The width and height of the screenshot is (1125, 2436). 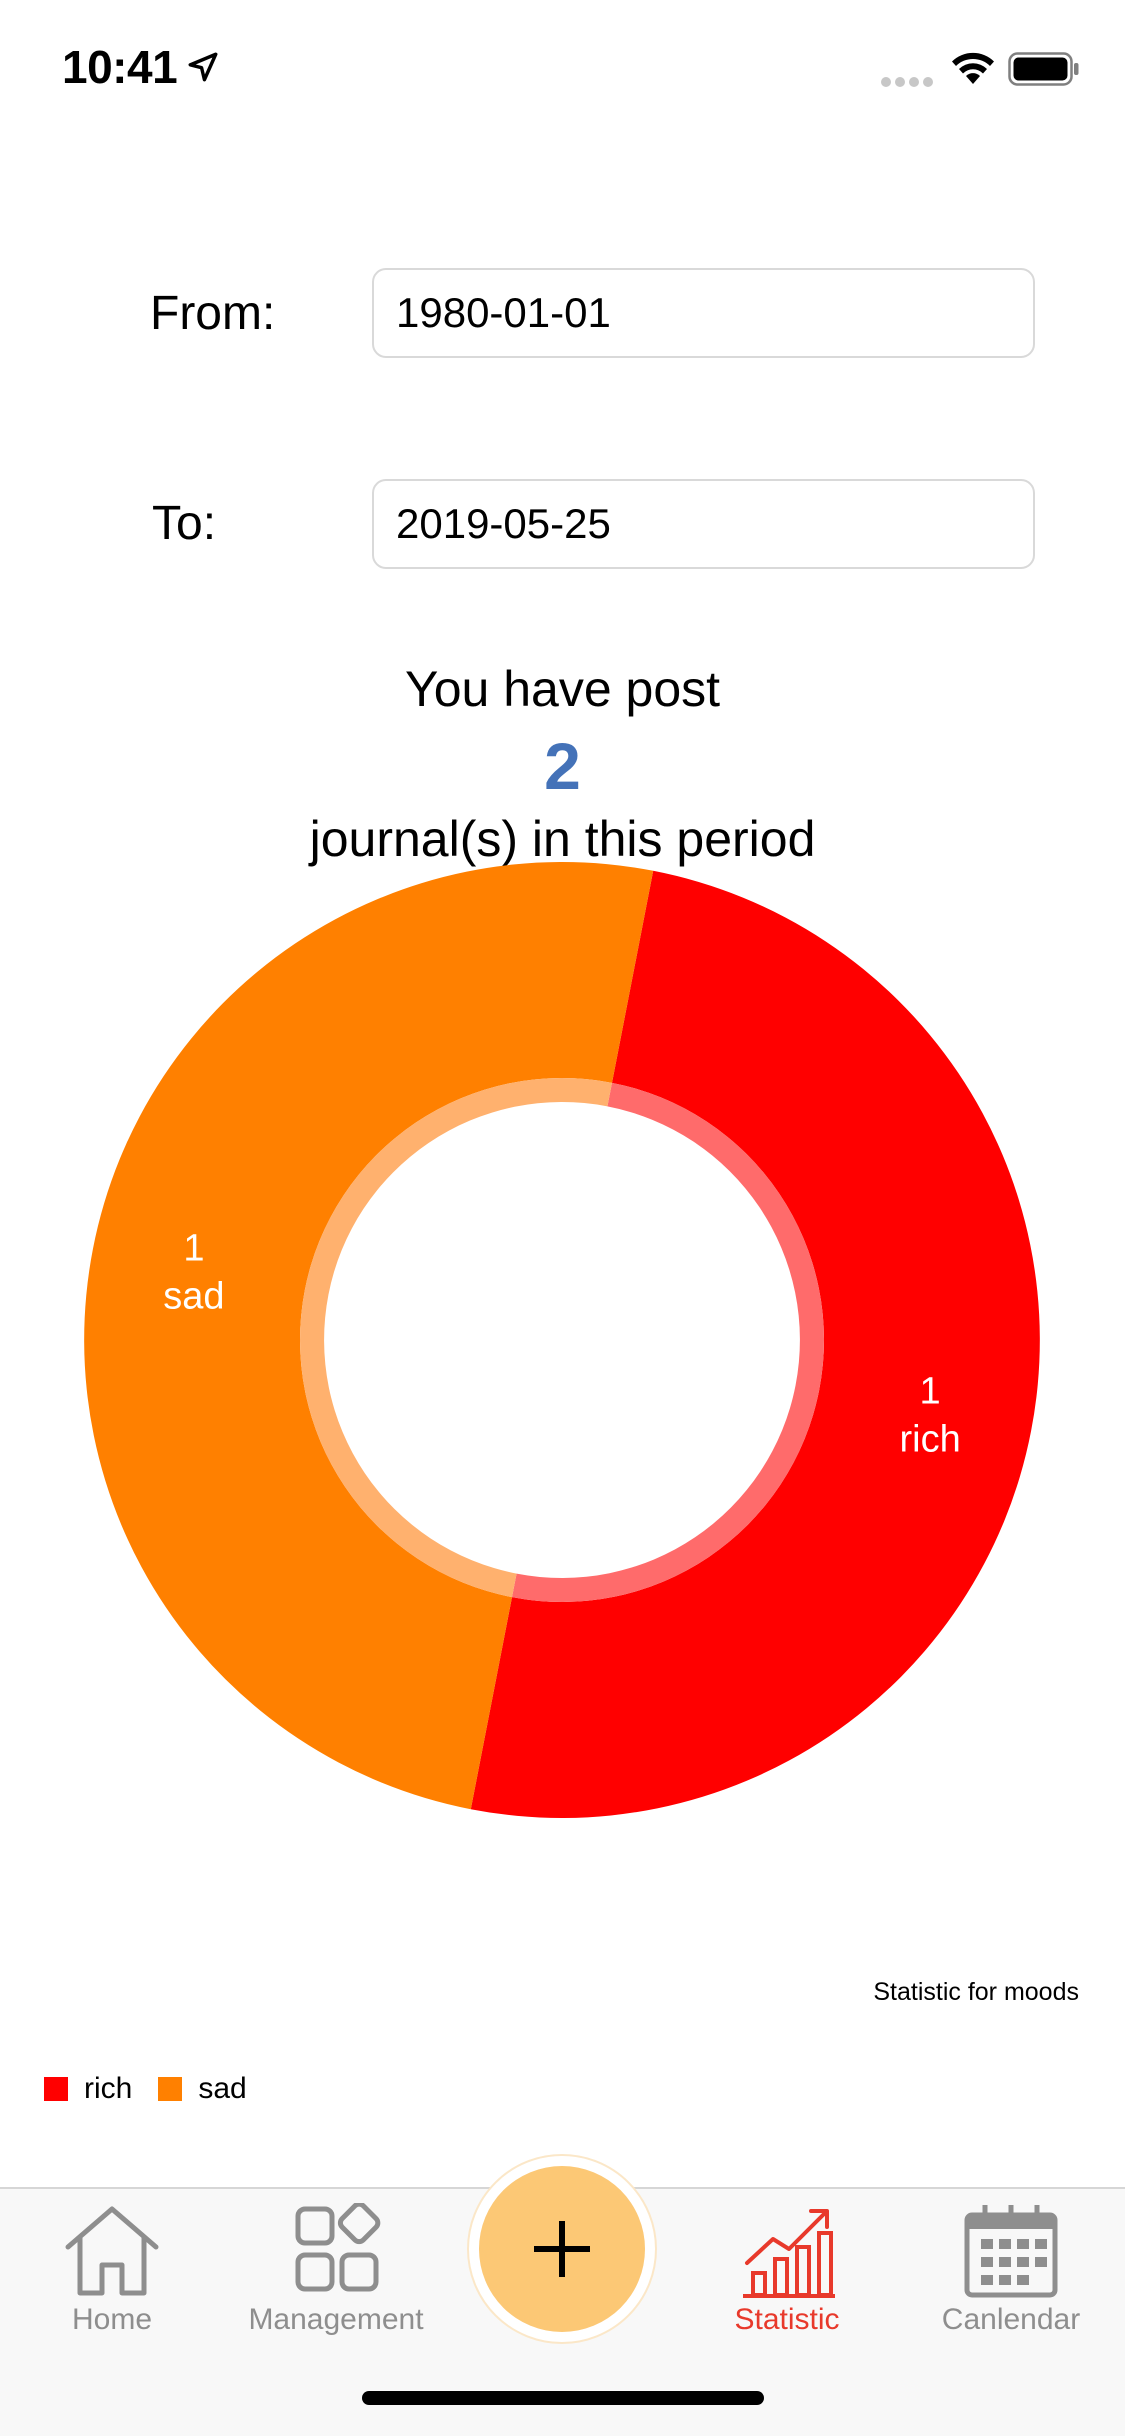 I want to click on tab-calendar: Canlendar, so click(x=1011, y=2269).